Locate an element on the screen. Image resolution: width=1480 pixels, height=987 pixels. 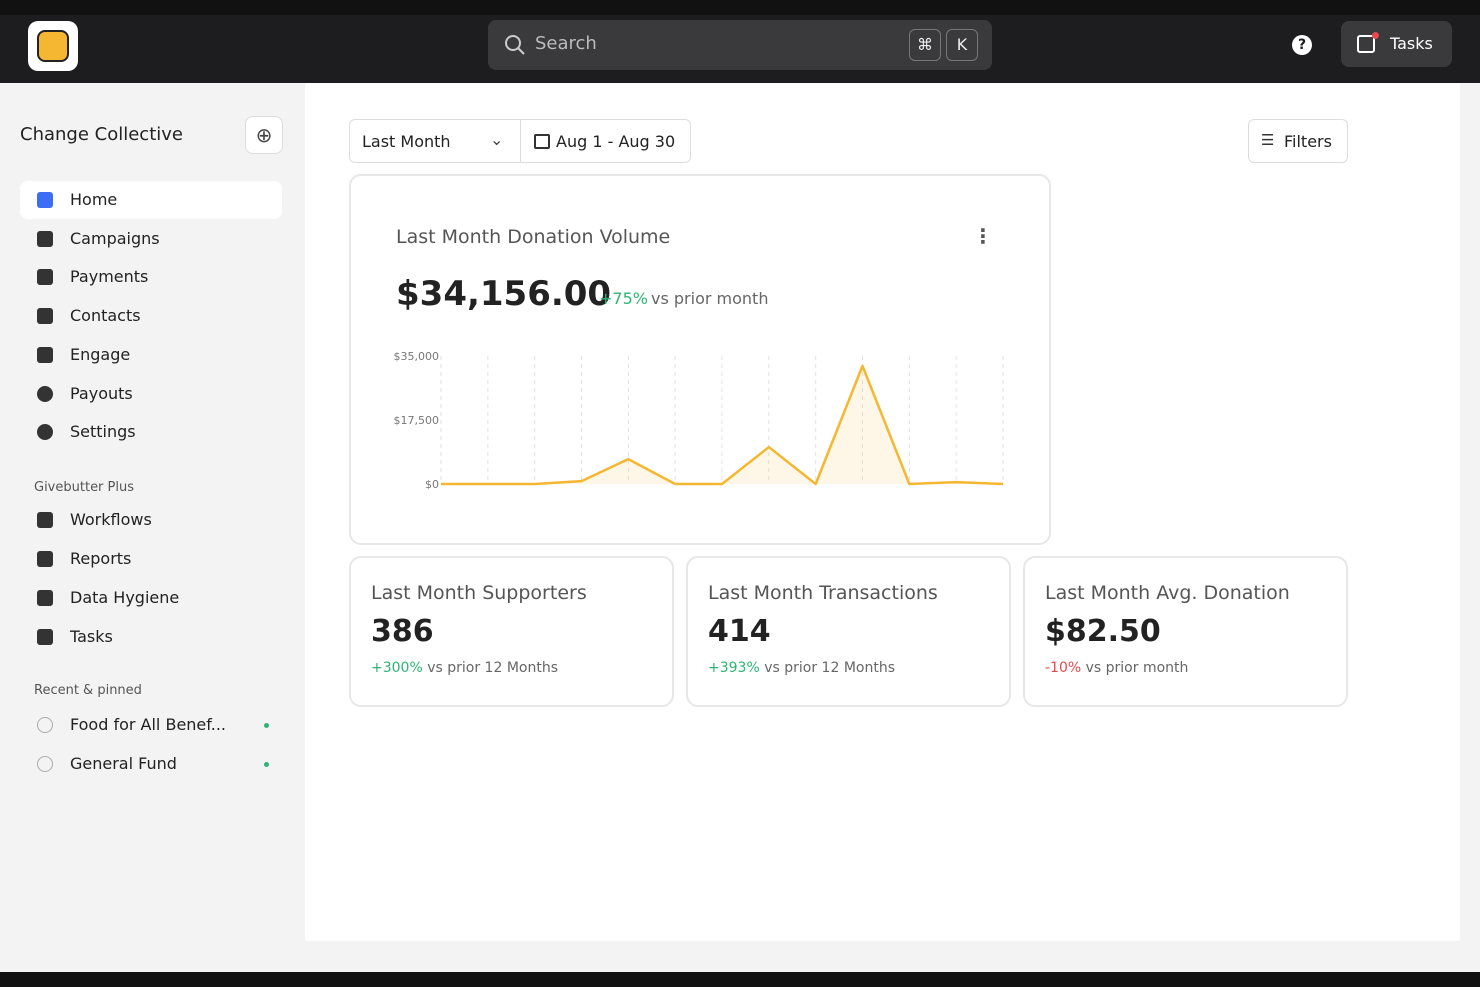
nav-label: Workflows is located at coordinates (111, 519).